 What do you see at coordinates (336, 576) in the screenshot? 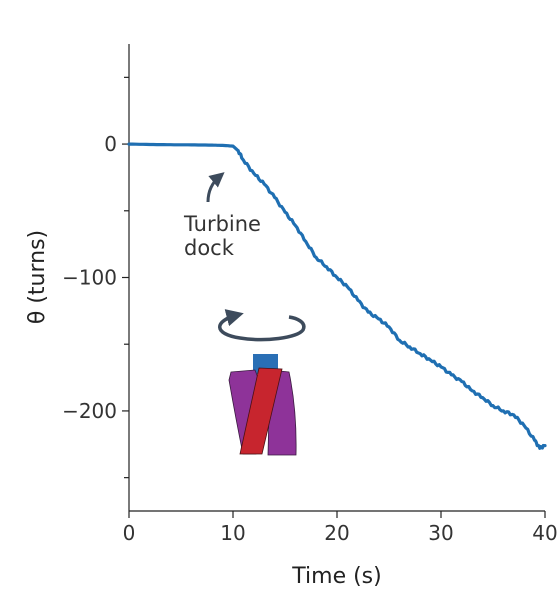
I see `x-axis-title: Time (s)` at bounding box center [336, 576].